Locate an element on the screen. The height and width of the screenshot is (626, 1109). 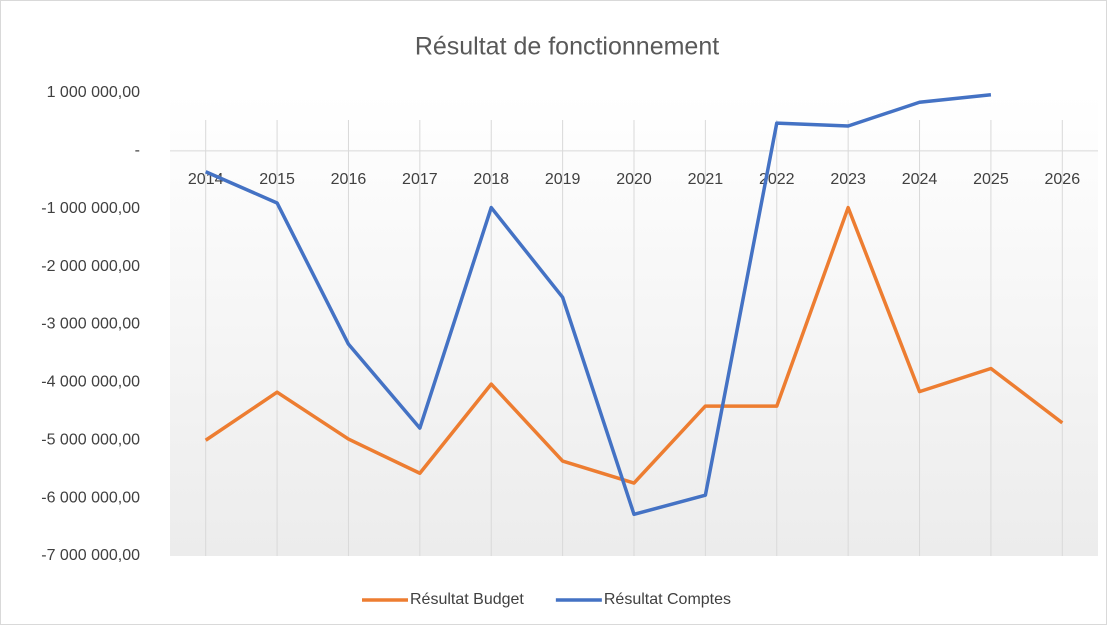
x-tick-label: 2018 is located at coordinates (491, 179).